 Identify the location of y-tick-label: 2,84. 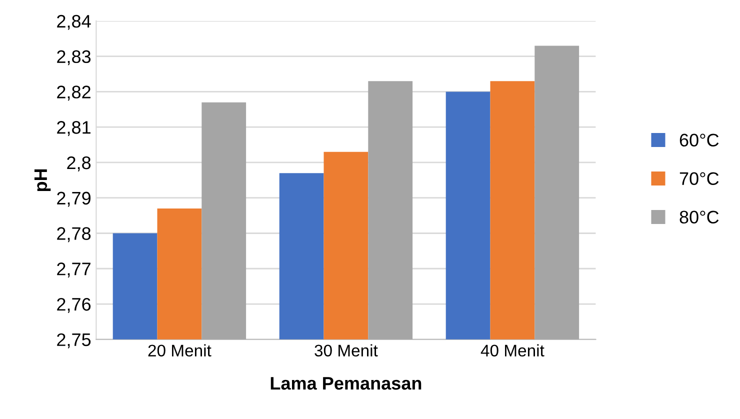
(74, 22).